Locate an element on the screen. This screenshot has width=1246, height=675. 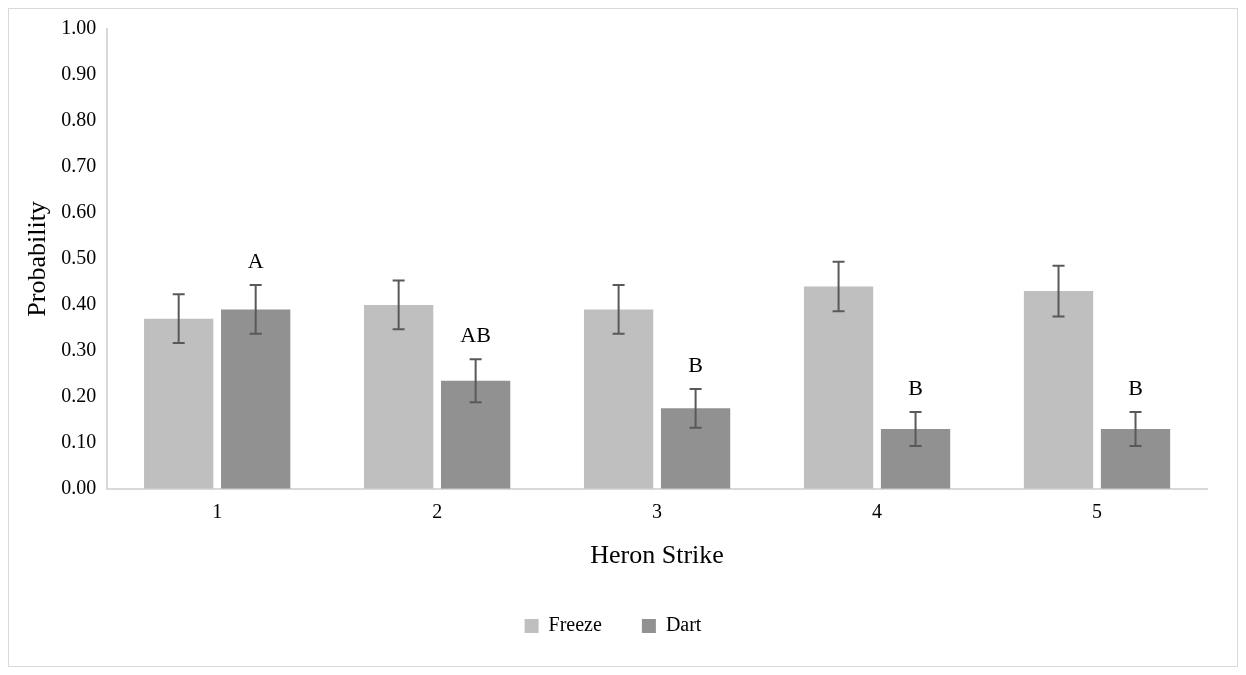
y-tick-label: 0.80 is located at coordinates (79, 119).